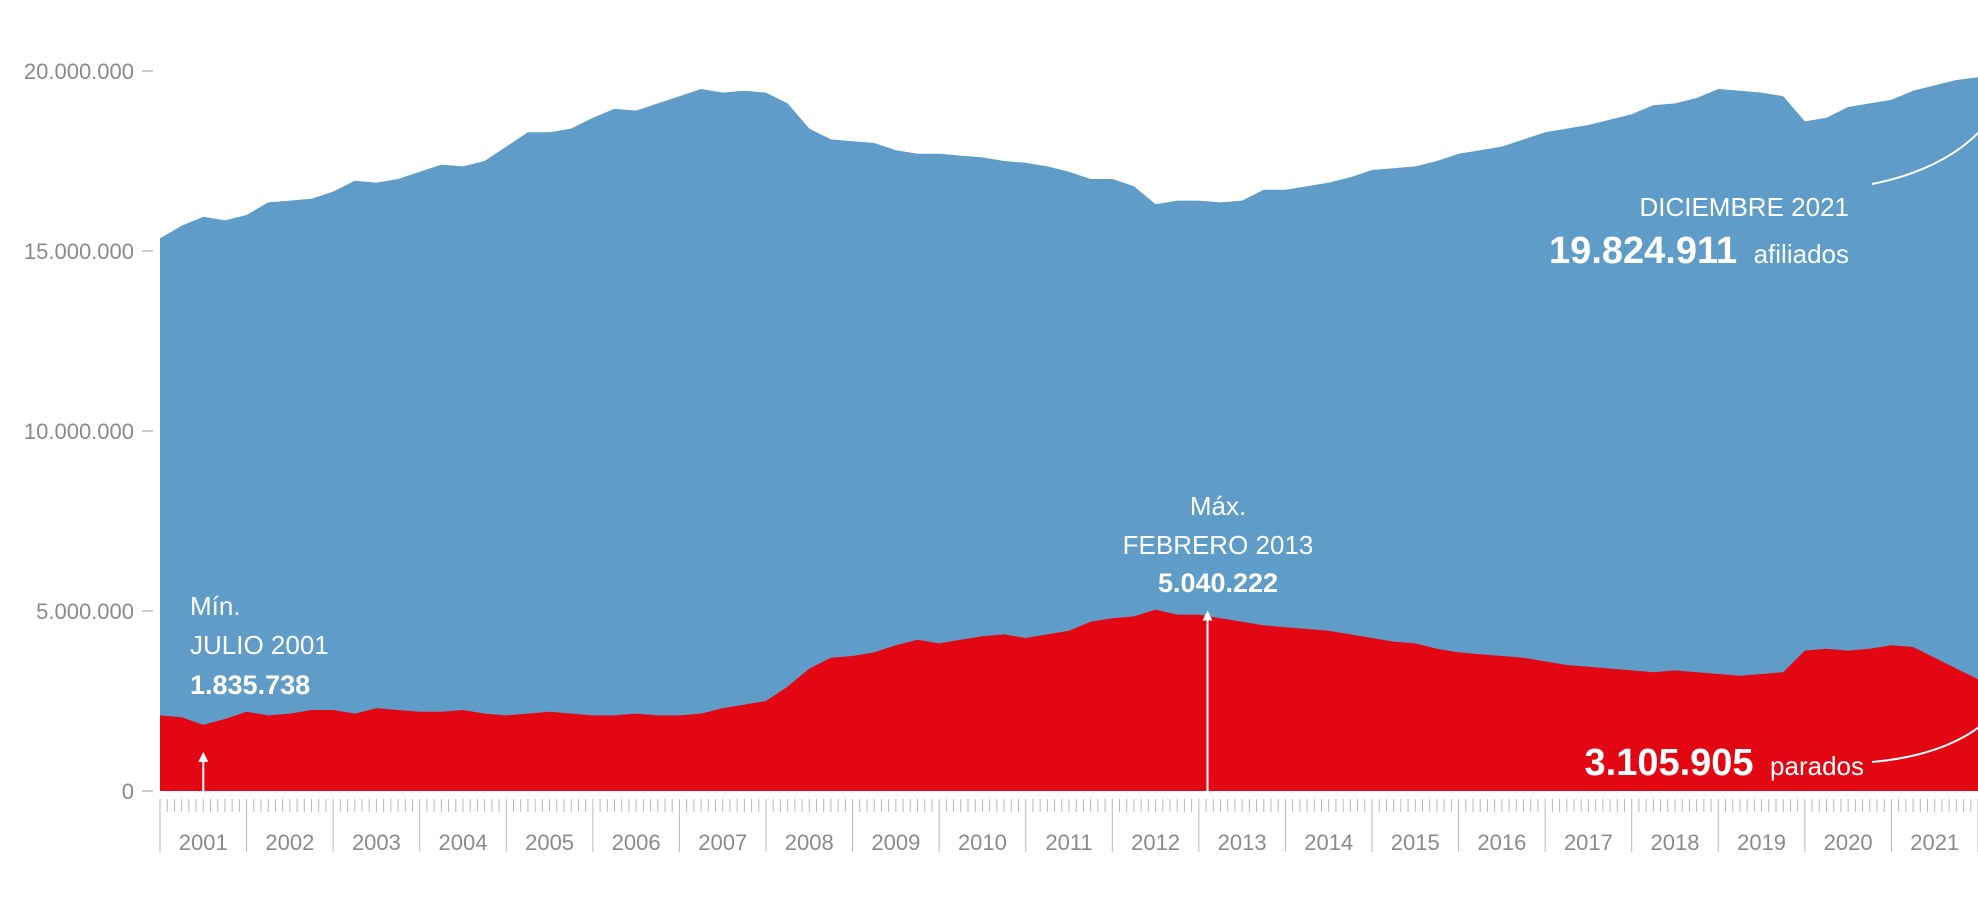  I want to click on min-annotation-line2: JULIO 2001, so click(259, 645).